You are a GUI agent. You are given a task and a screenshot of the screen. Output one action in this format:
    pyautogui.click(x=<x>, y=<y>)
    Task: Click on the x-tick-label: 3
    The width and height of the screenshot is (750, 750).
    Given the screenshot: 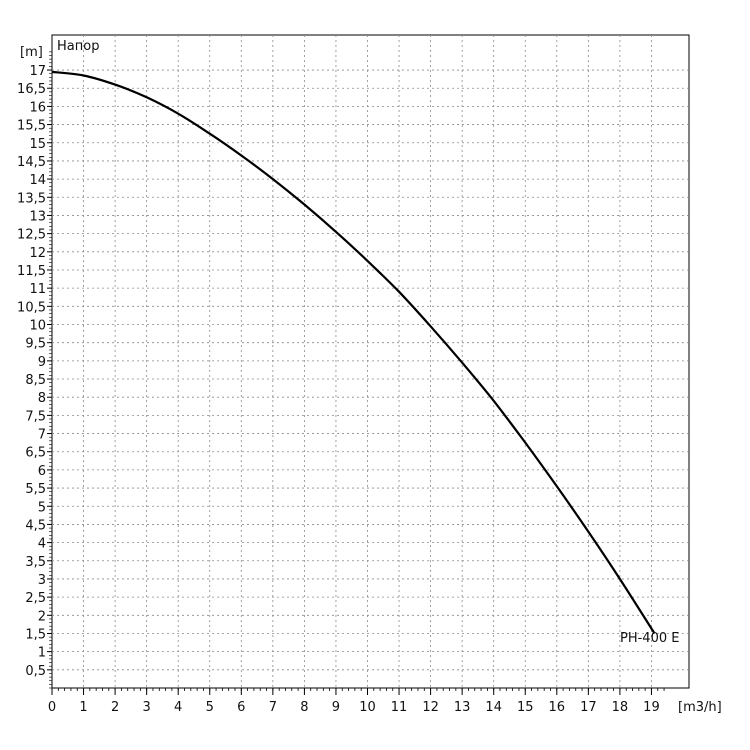 What is the action you would take?
    pyautogui.click(x=147, y=707)
    